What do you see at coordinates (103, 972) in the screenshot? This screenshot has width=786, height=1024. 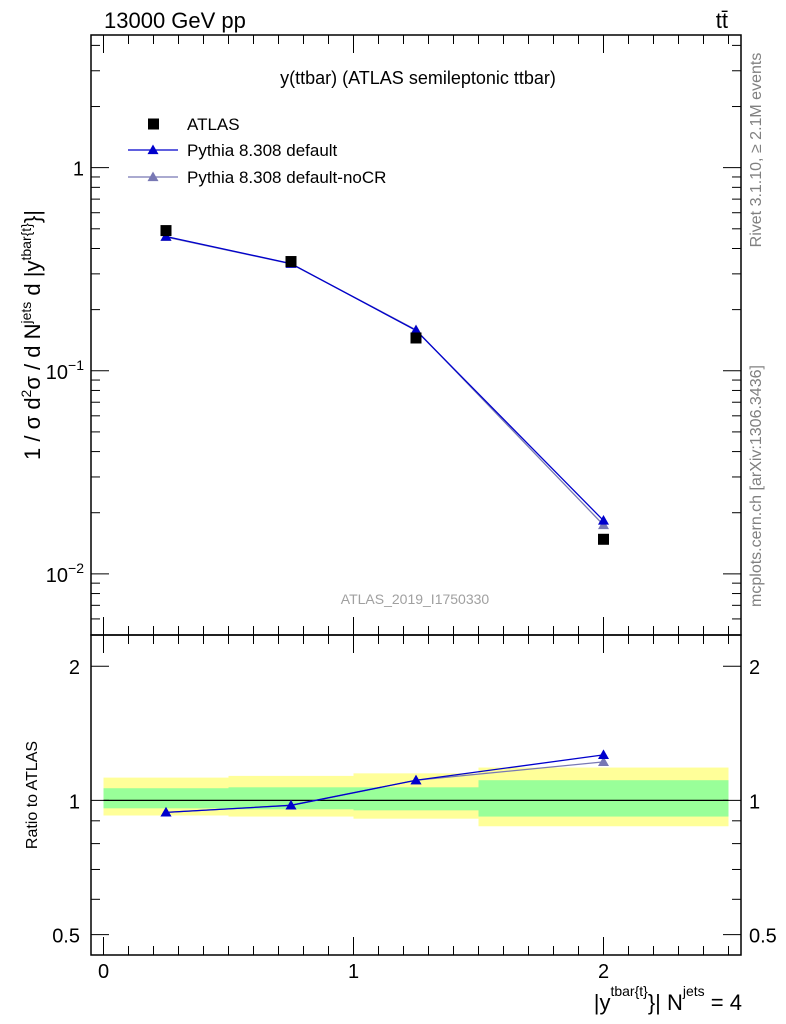 I see `x-tick-label: 0` at bounding box center [103, 972].